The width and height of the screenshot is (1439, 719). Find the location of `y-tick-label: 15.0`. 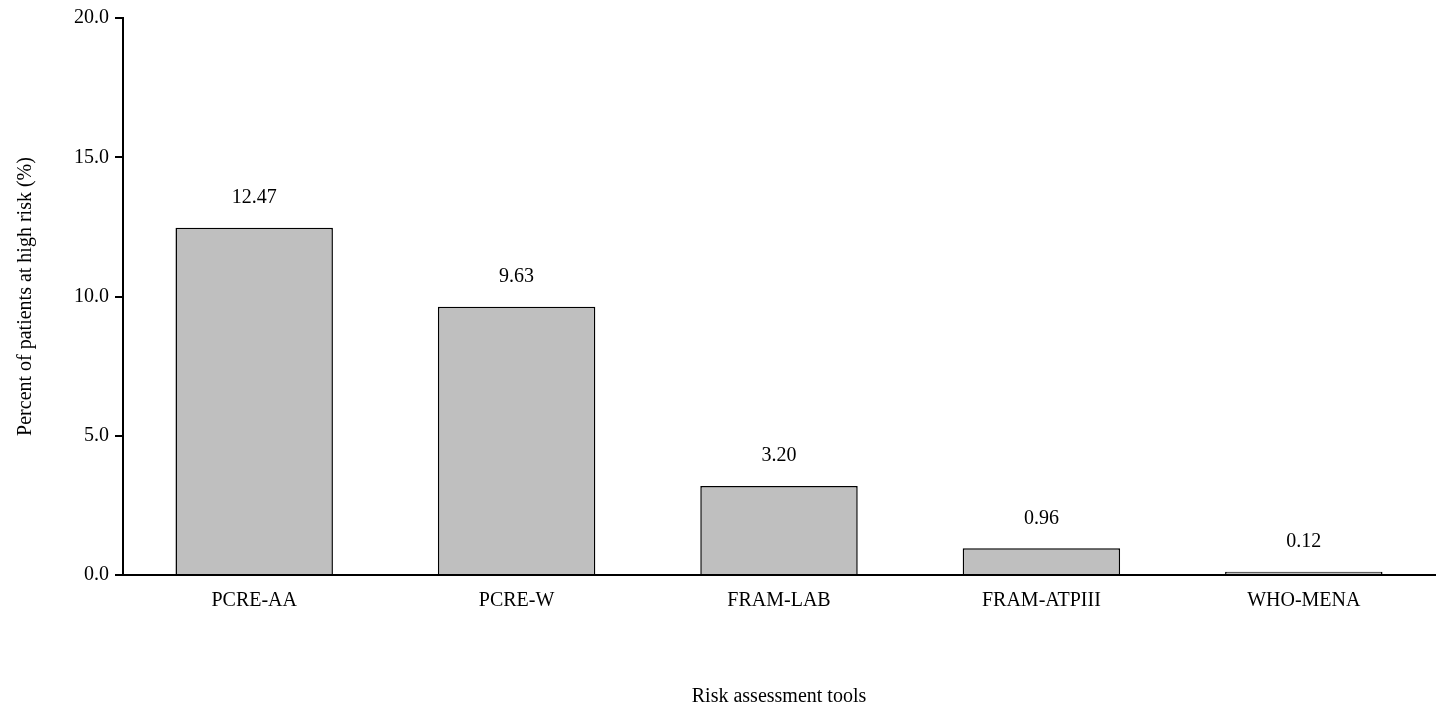

y-tick-label: 15.0 is located at coordinates (91, 155).